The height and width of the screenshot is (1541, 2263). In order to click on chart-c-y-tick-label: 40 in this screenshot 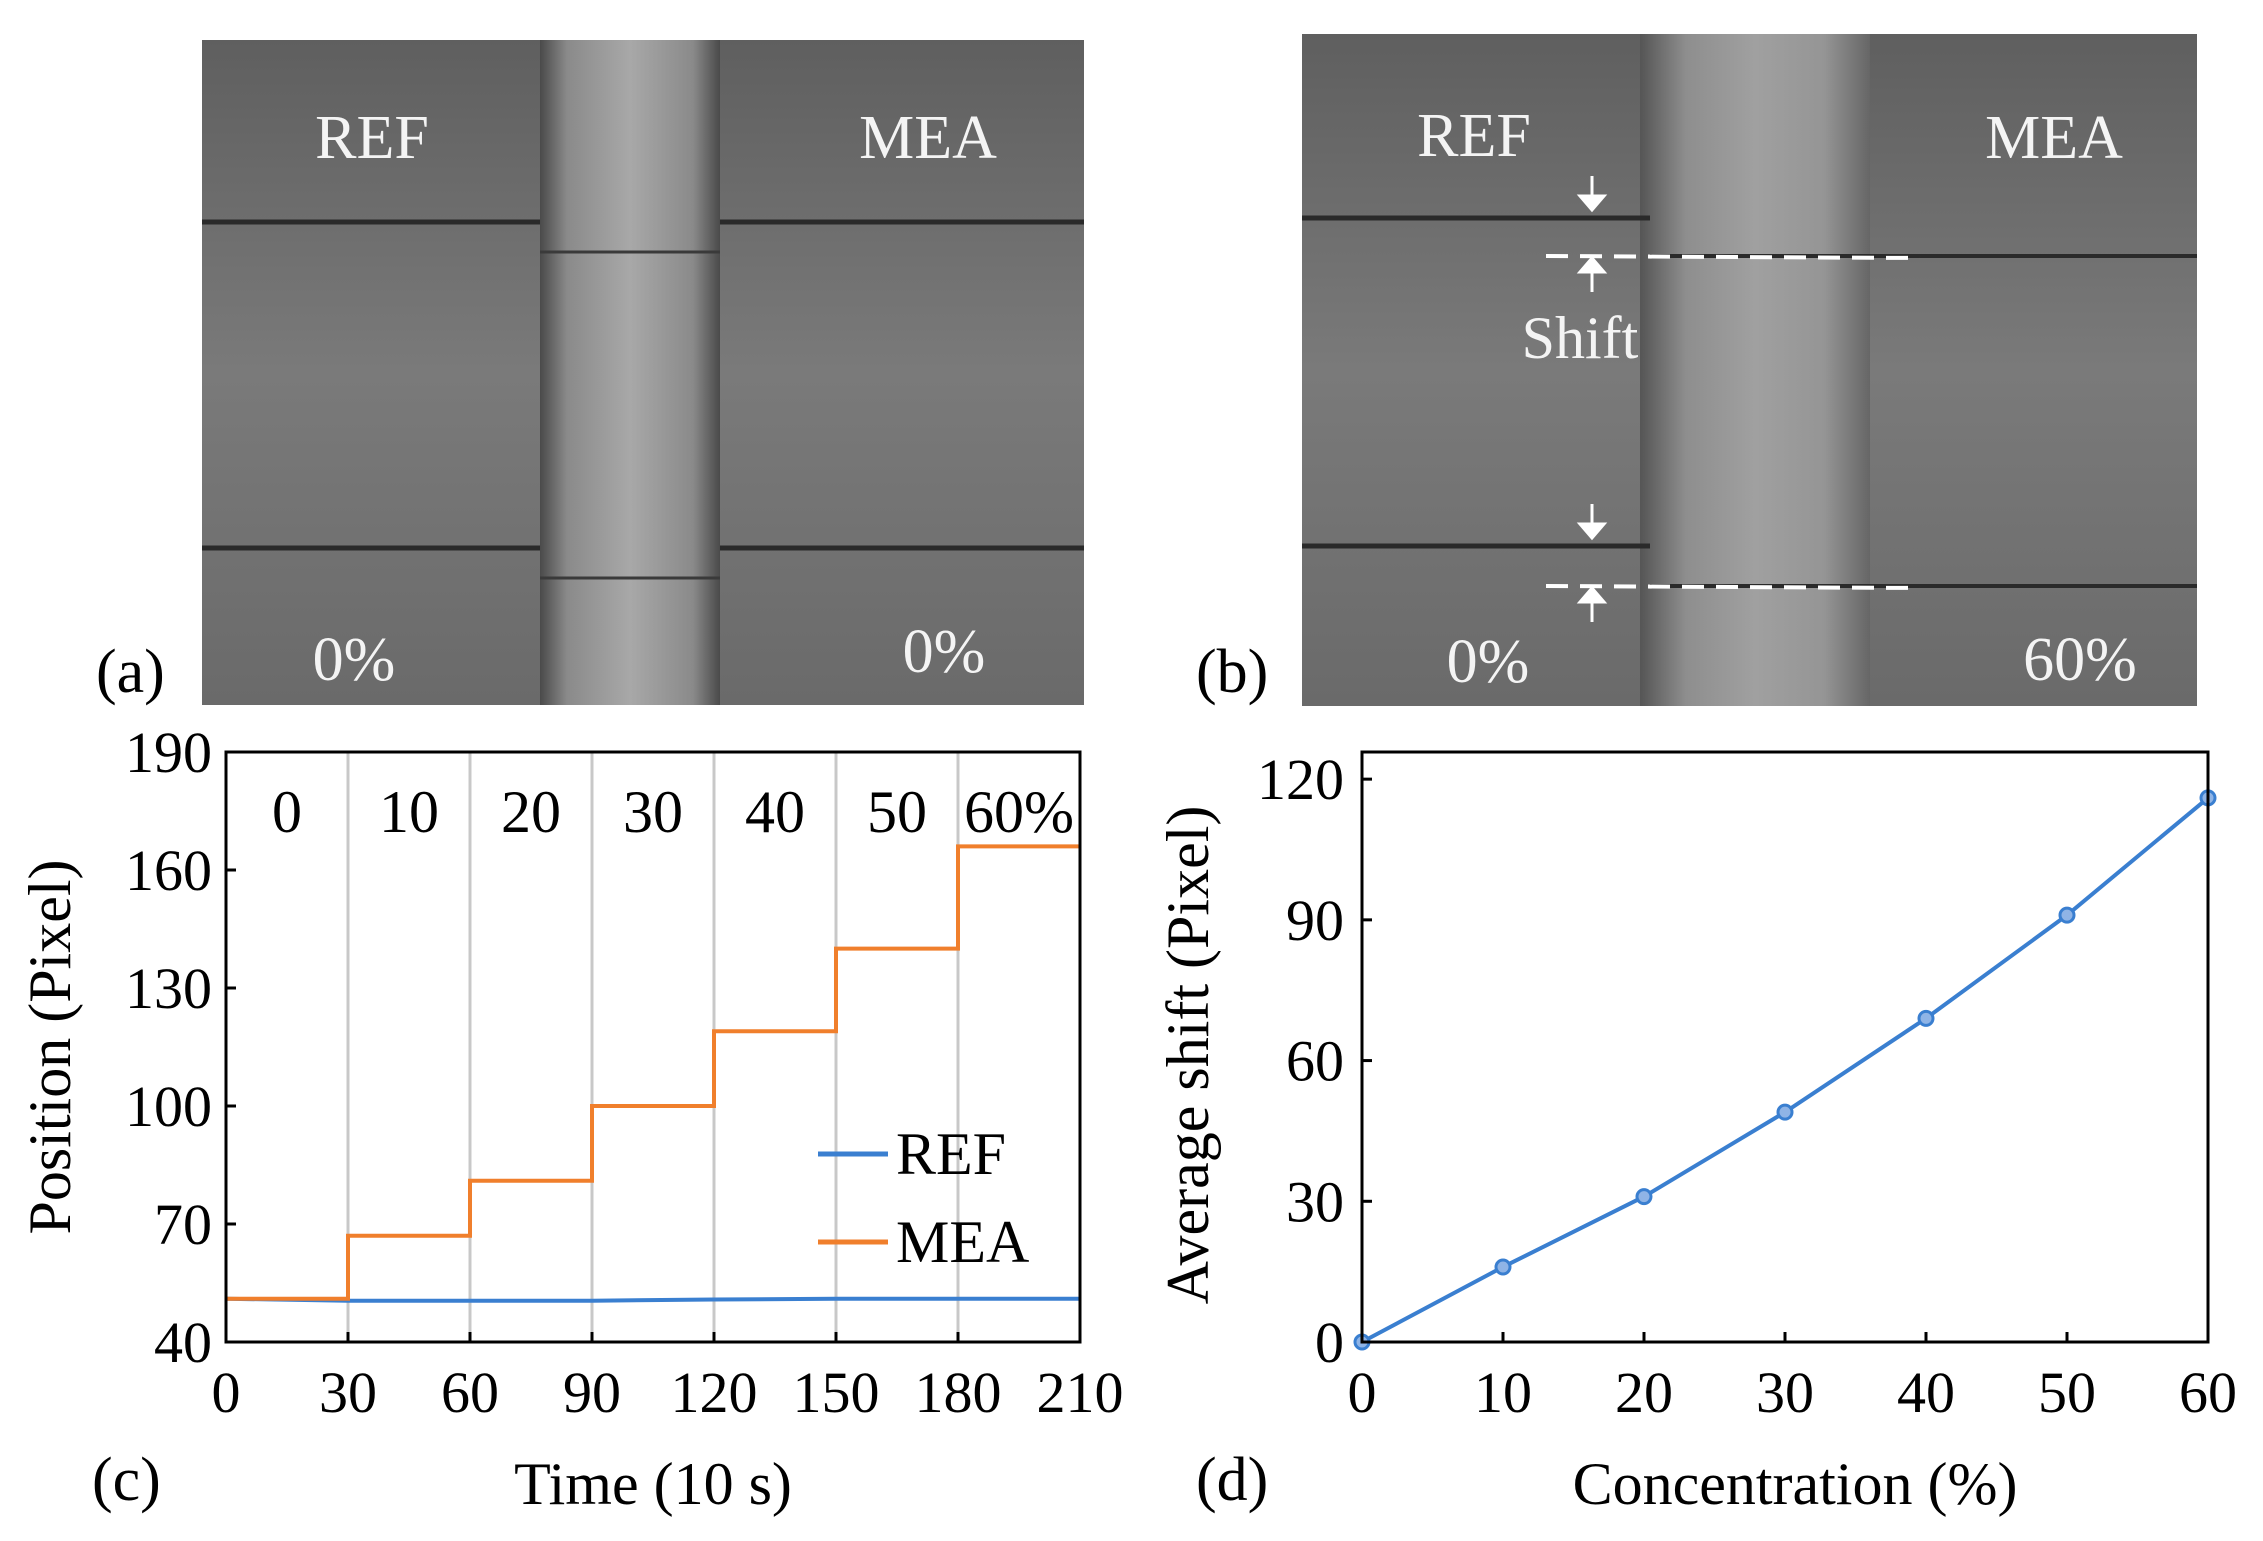, I will do `click(183, 1342)`.